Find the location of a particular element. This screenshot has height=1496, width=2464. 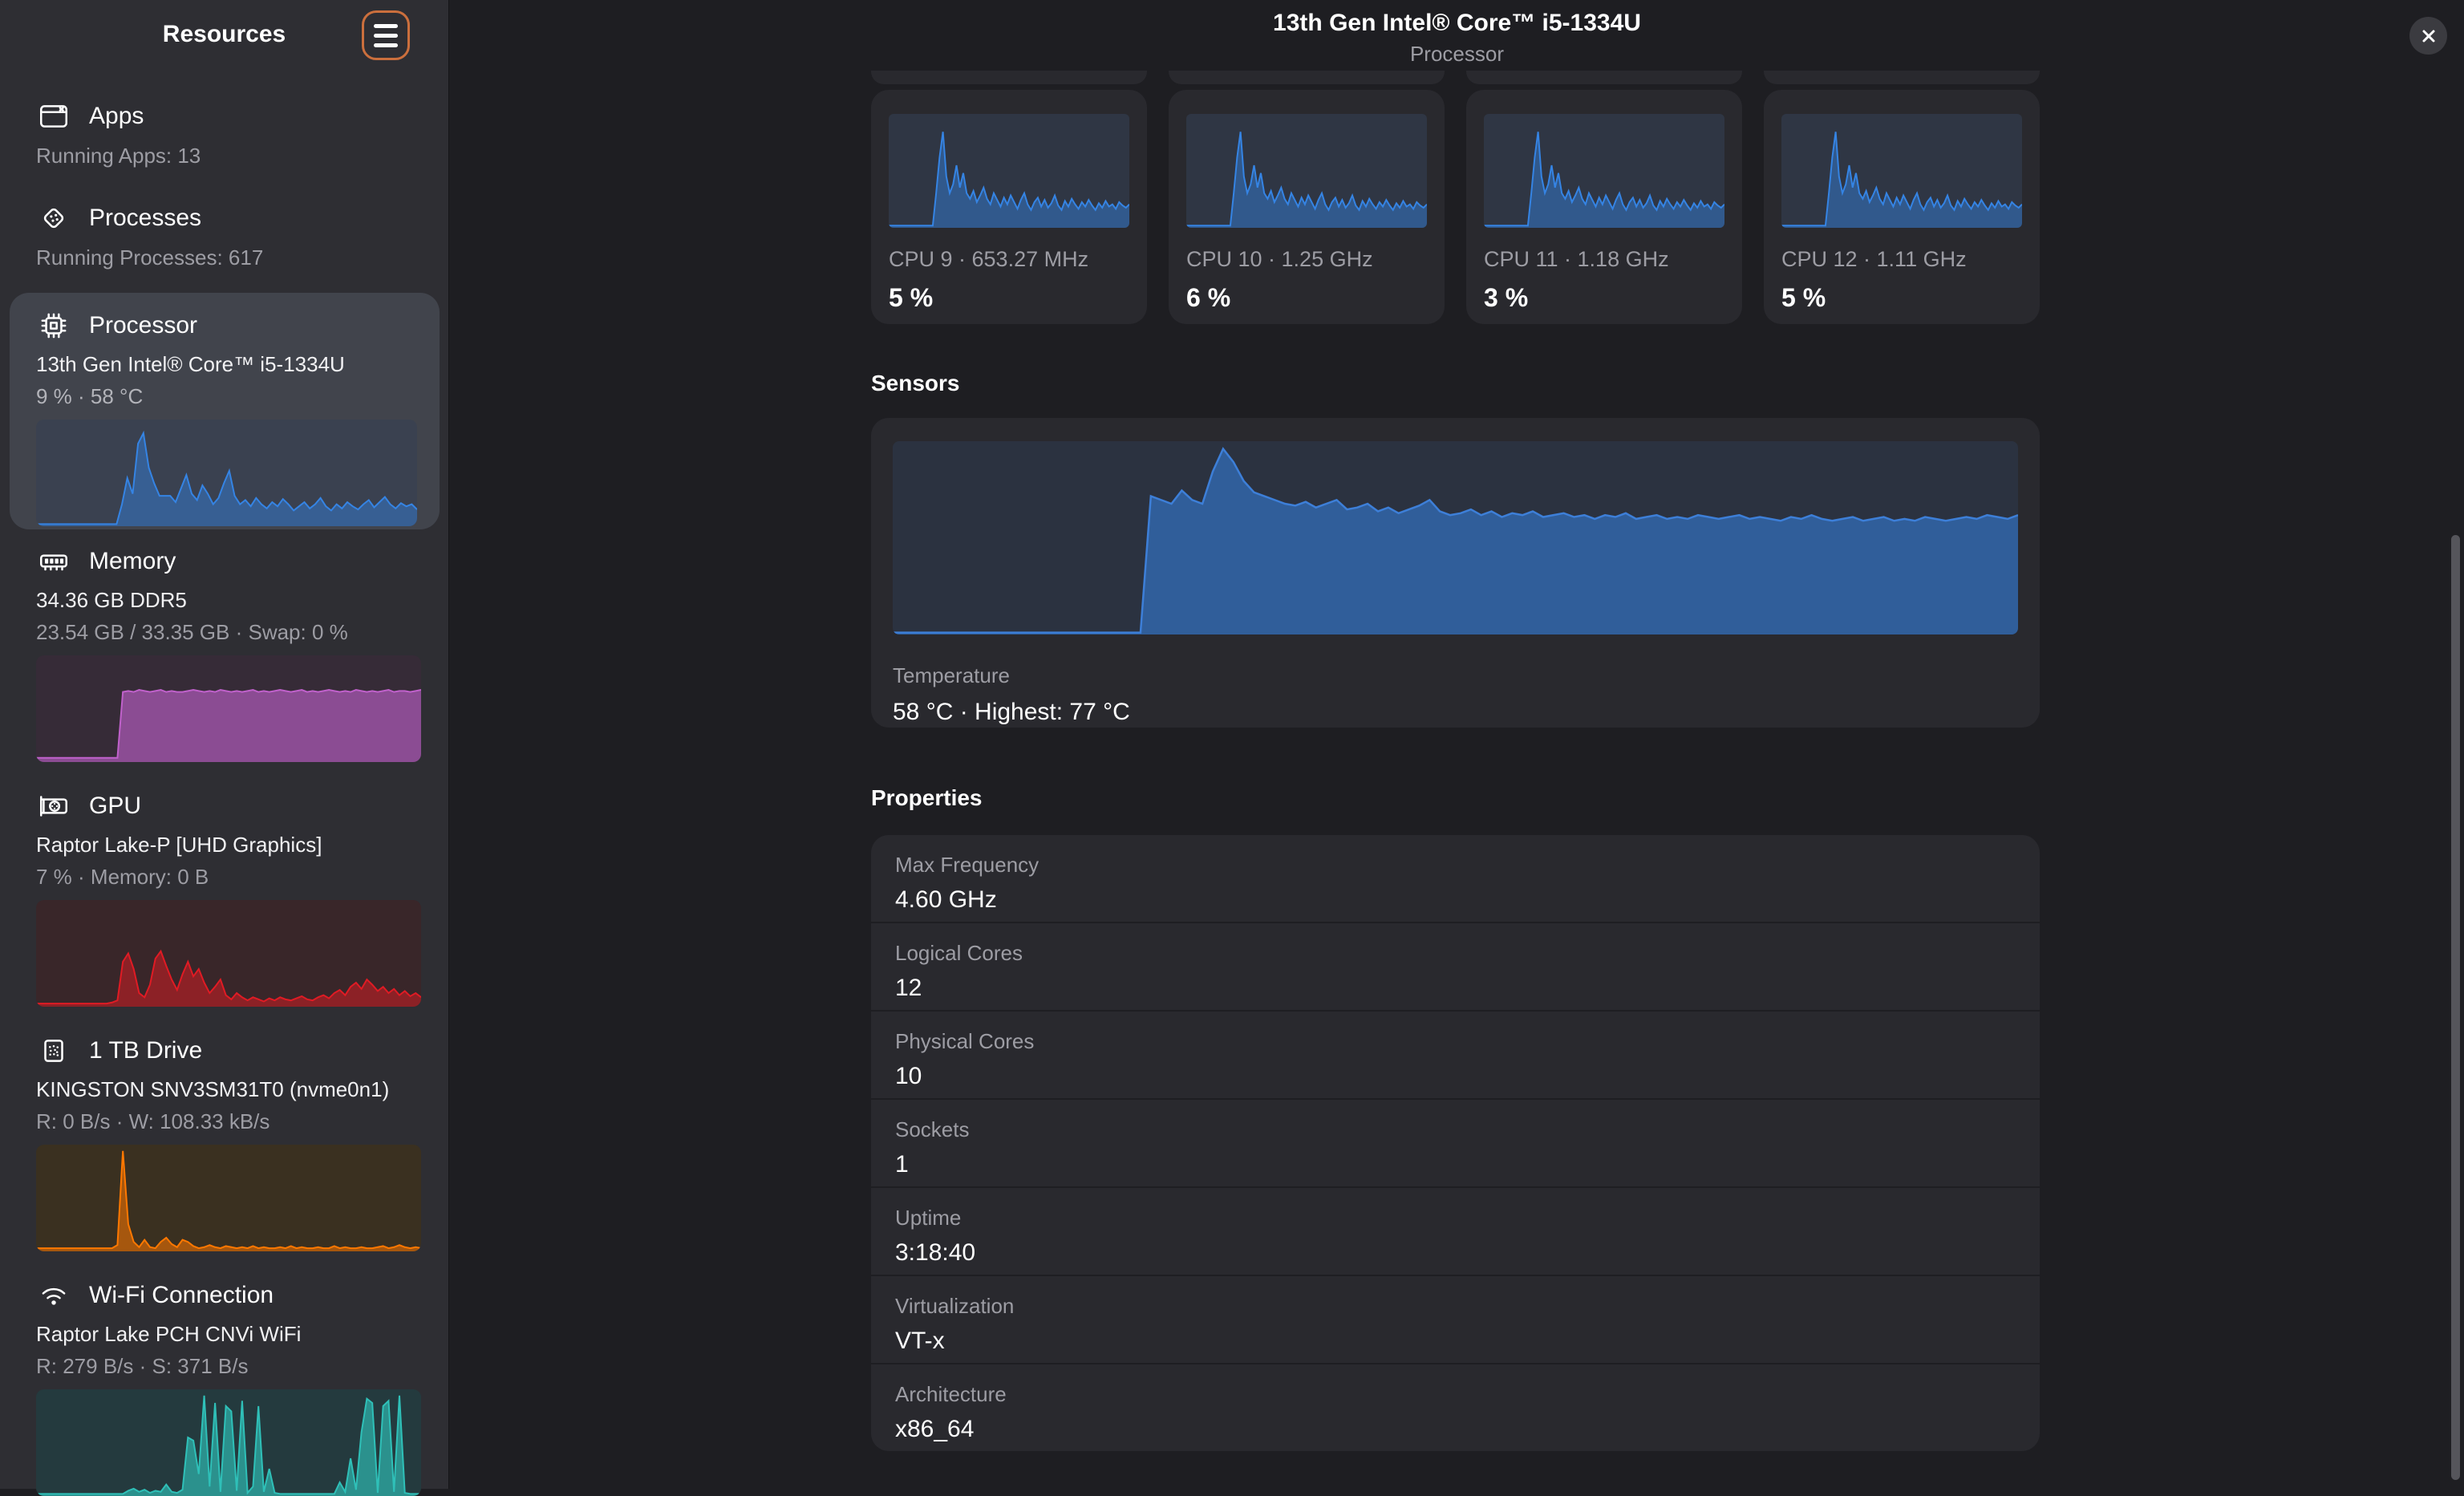

cpu-core-usage: 3 % is located at coordinates (1506, 297).